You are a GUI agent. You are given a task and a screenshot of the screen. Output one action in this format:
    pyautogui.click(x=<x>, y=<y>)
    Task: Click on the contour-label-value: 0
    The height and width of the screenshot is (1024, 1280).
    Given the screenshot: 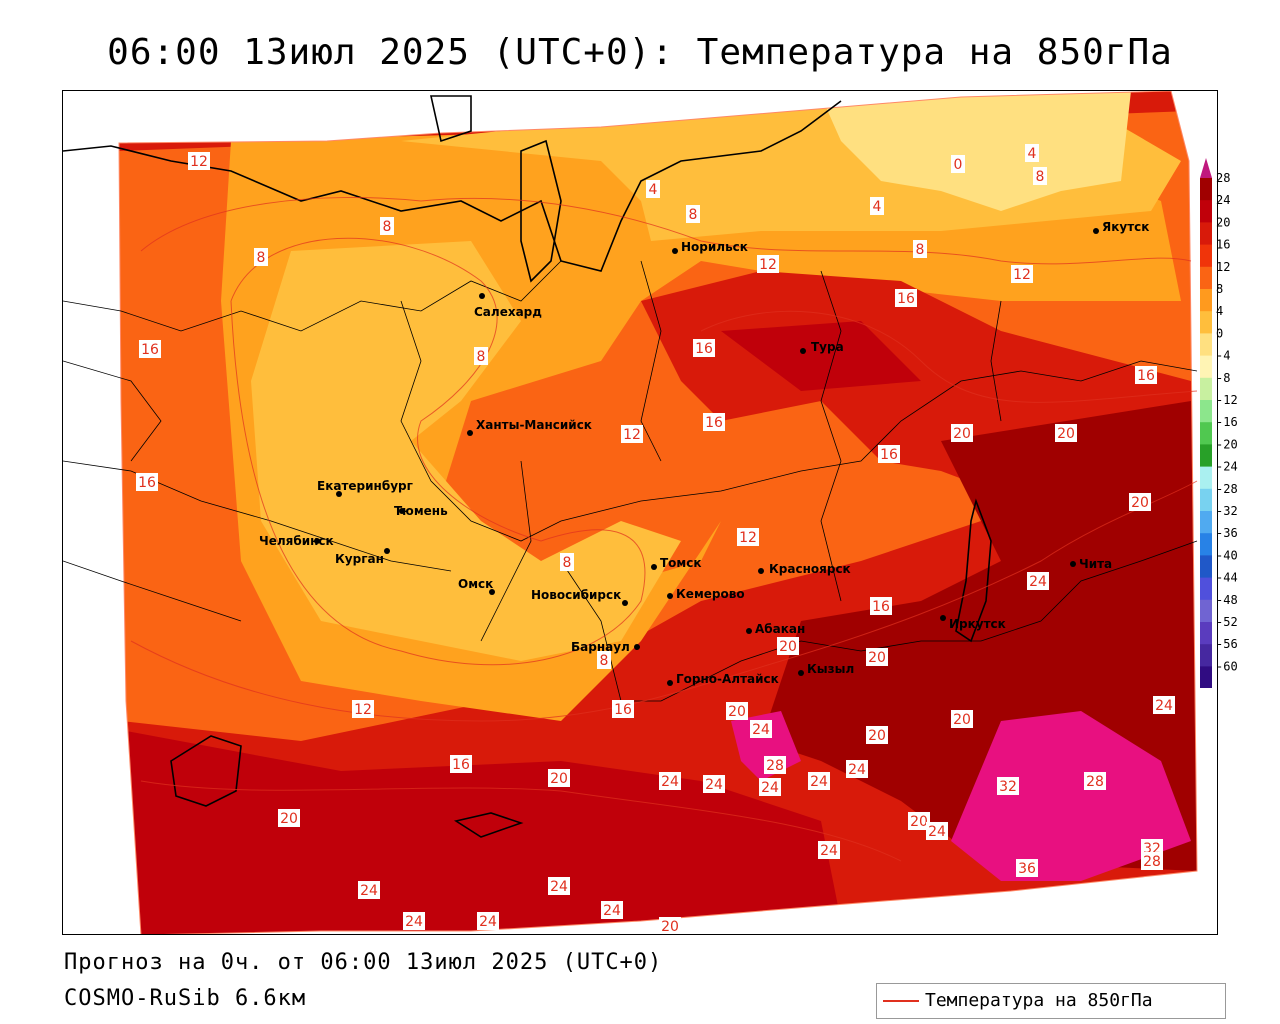 What is the action you would take?
    pyautogui.click(x=958, y=165)
    